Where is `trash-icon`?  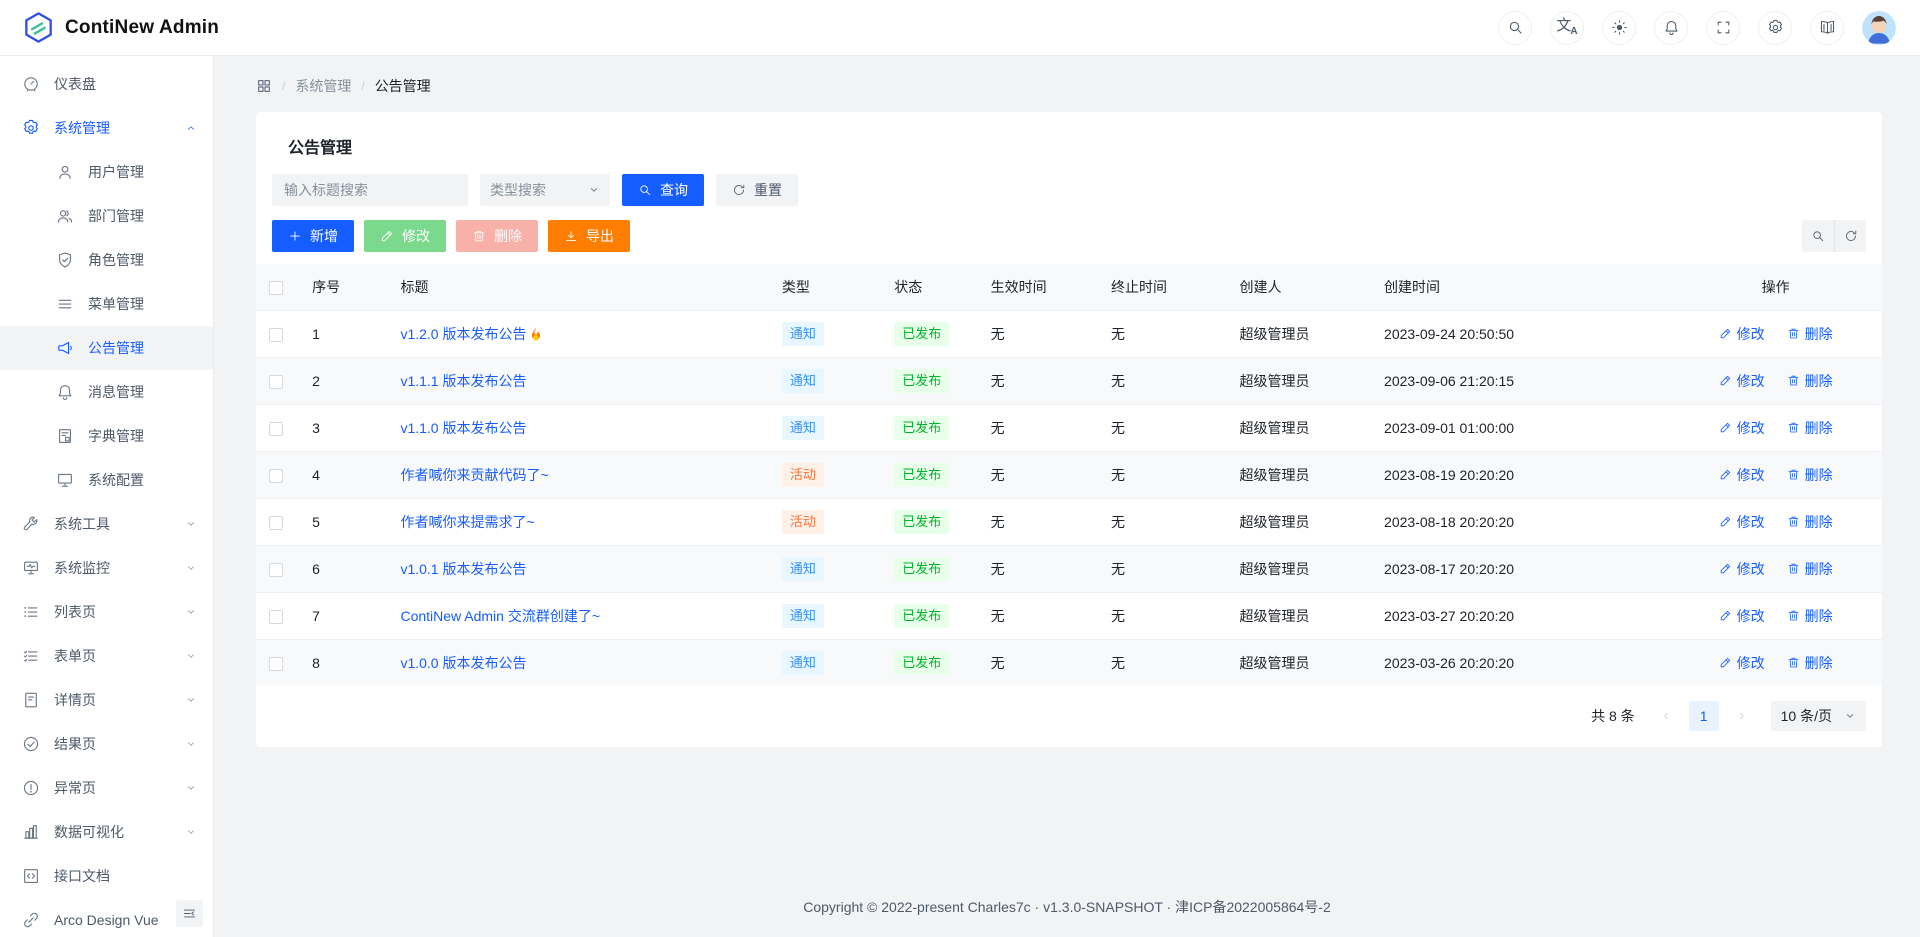 trash-icon is located at coordinates (1793, 615).